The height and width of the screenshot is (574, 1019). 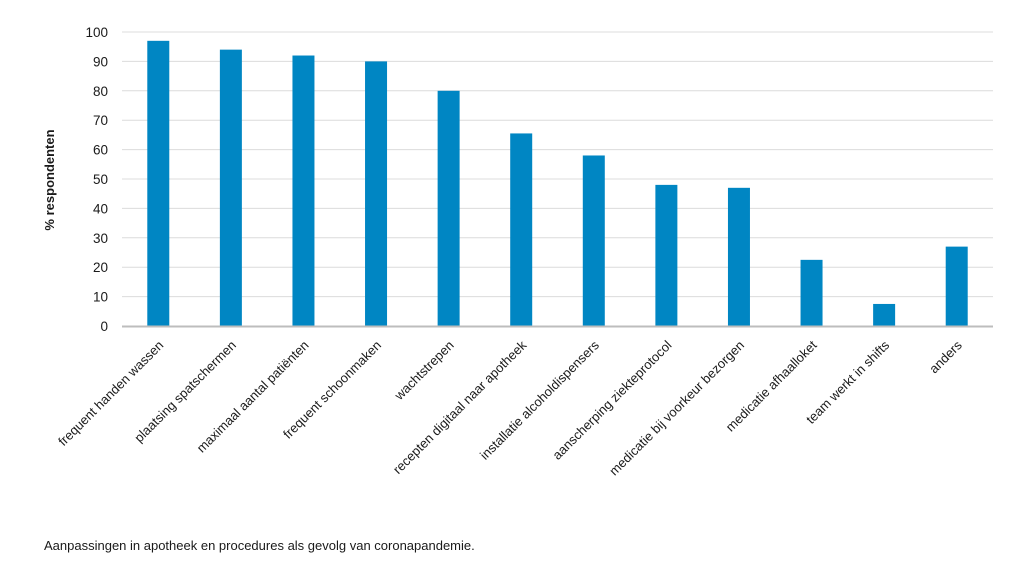 What do you see at coordinates (104, 326) in the screenshot?
I see `y-tick-label: 0` at bounding box center [104, 326].